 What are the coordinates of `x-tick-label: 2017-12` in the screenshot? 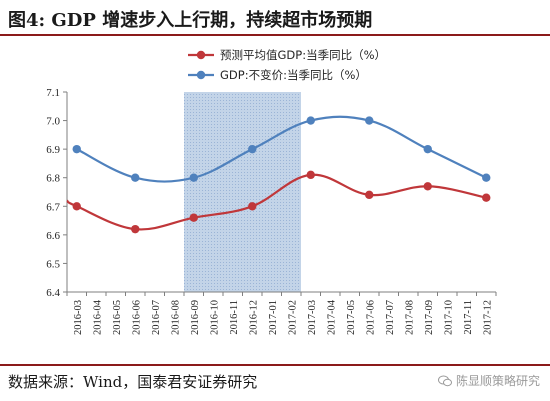 It's located at (487, 317).